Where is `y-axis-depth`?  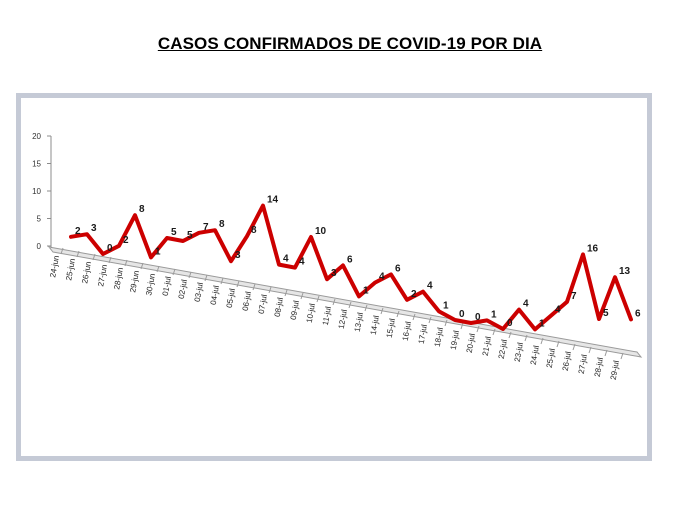
y-axis-depth is located at coordinates (50, 247).